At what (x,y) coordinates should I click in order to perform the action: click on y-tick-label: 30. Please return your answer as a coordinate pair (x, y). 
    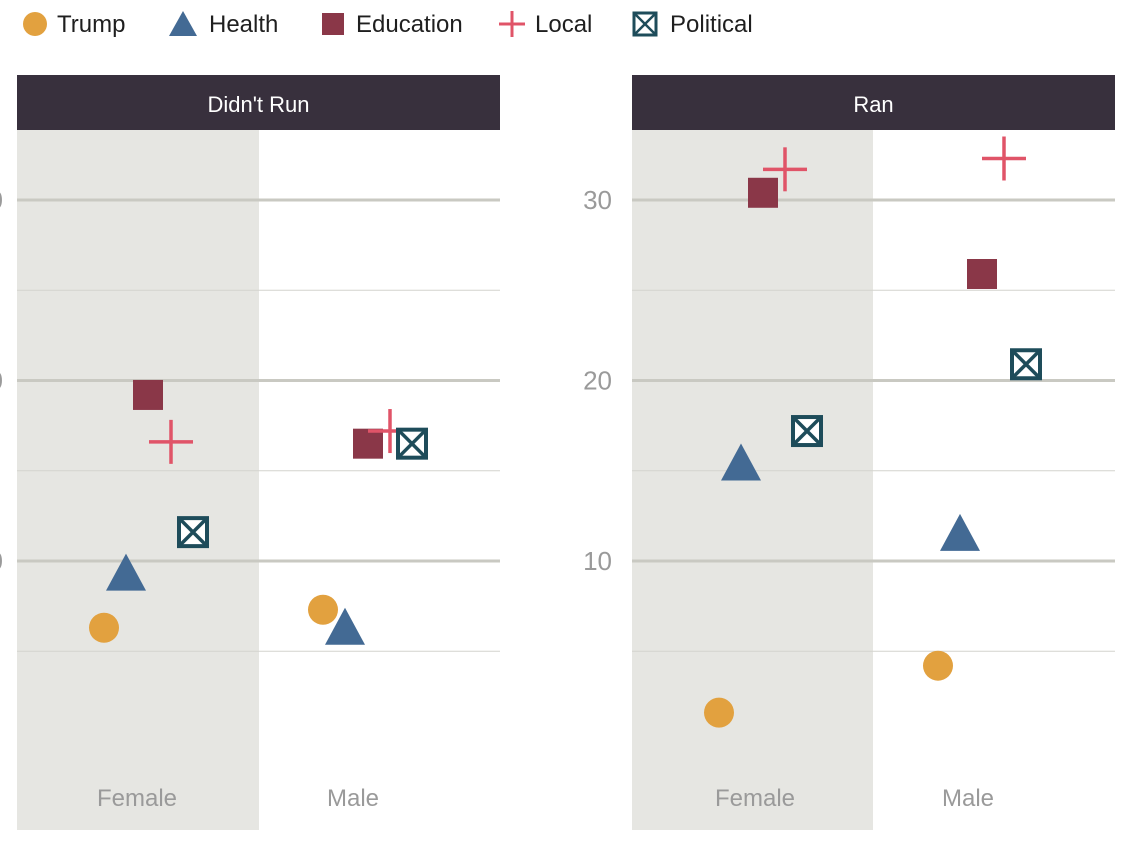
    Looking at the image, I should click on (597, 200).